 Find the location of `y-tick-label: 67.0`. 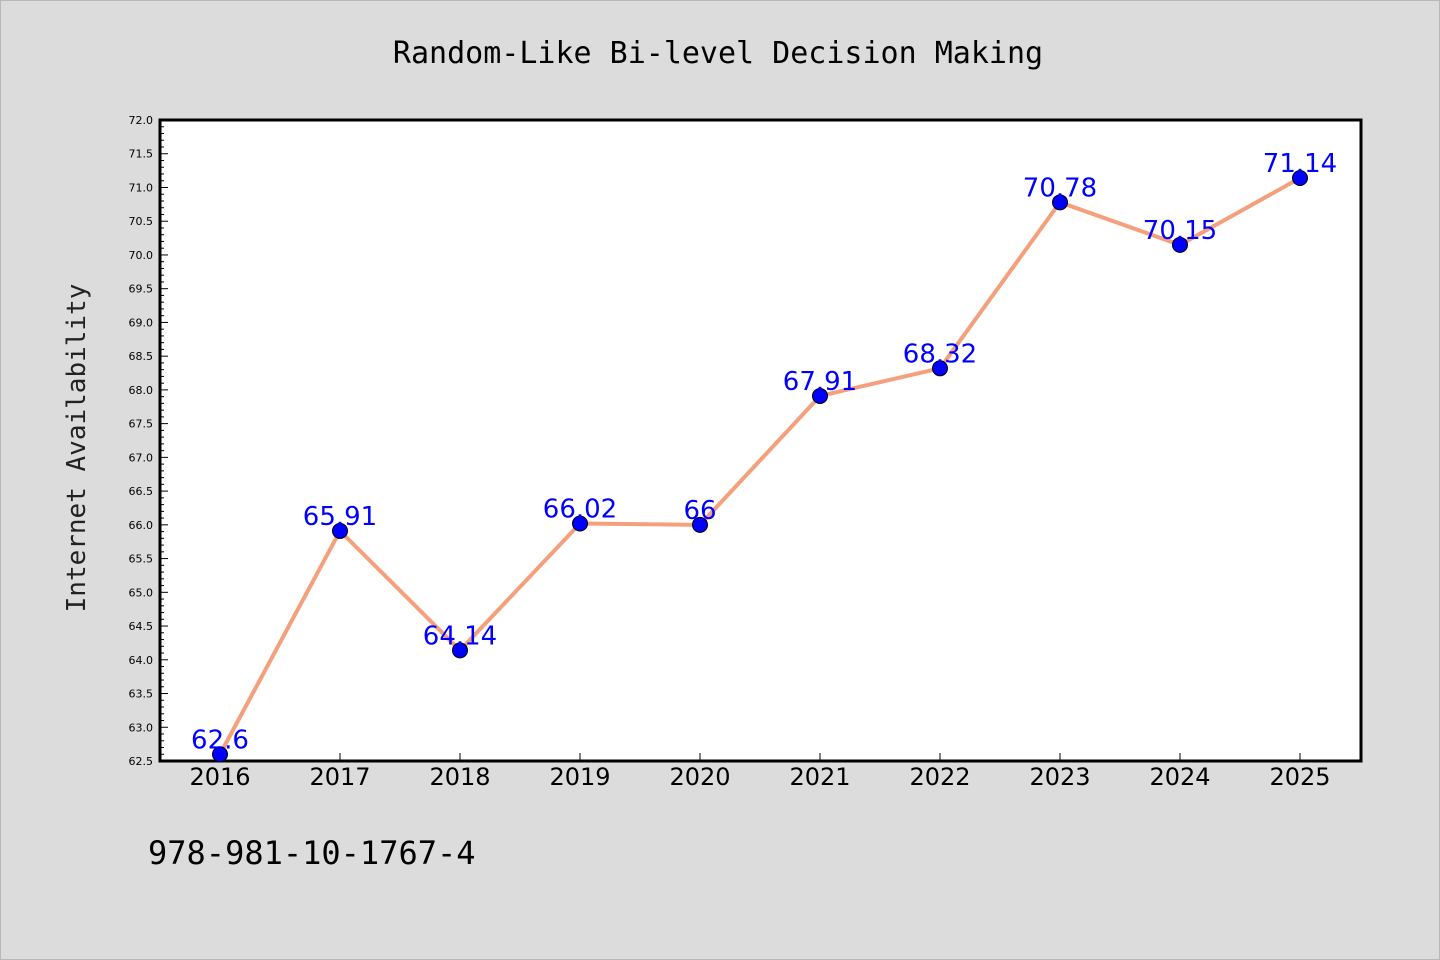

y-tick-label: 67.0 is located at coordinates (141, 457).